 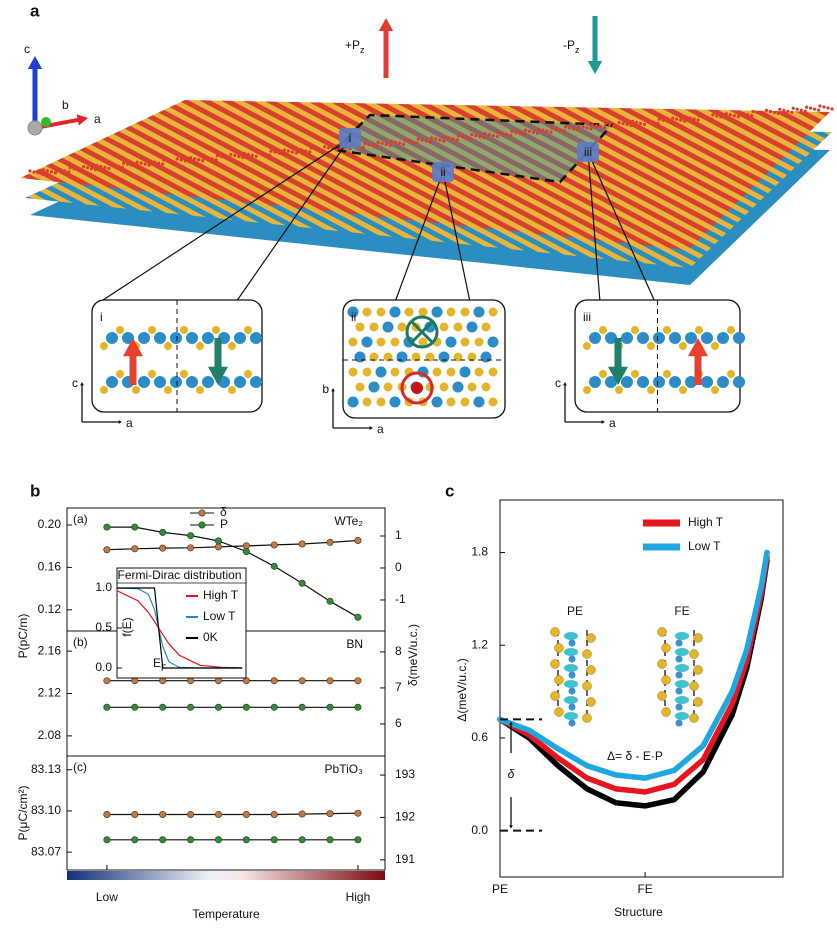 What do you see at coordinates (80, 519) in the screenshot?
I see `subplot-label: (a)` at bounding box center [80, 519].